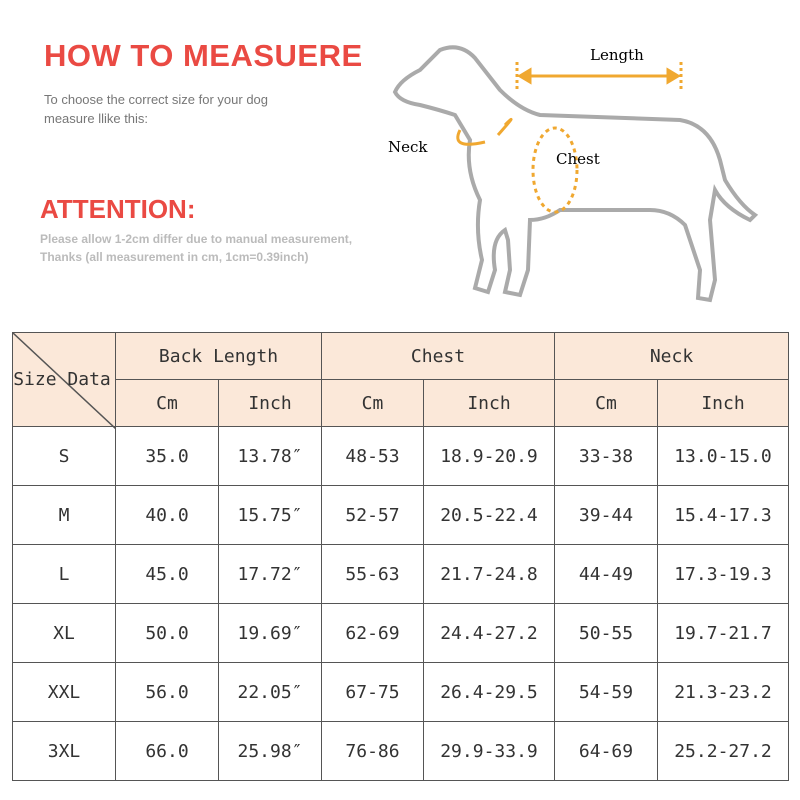 The image size is (800, 800). I want to click on size-cell: XXL, so click(64, 692).